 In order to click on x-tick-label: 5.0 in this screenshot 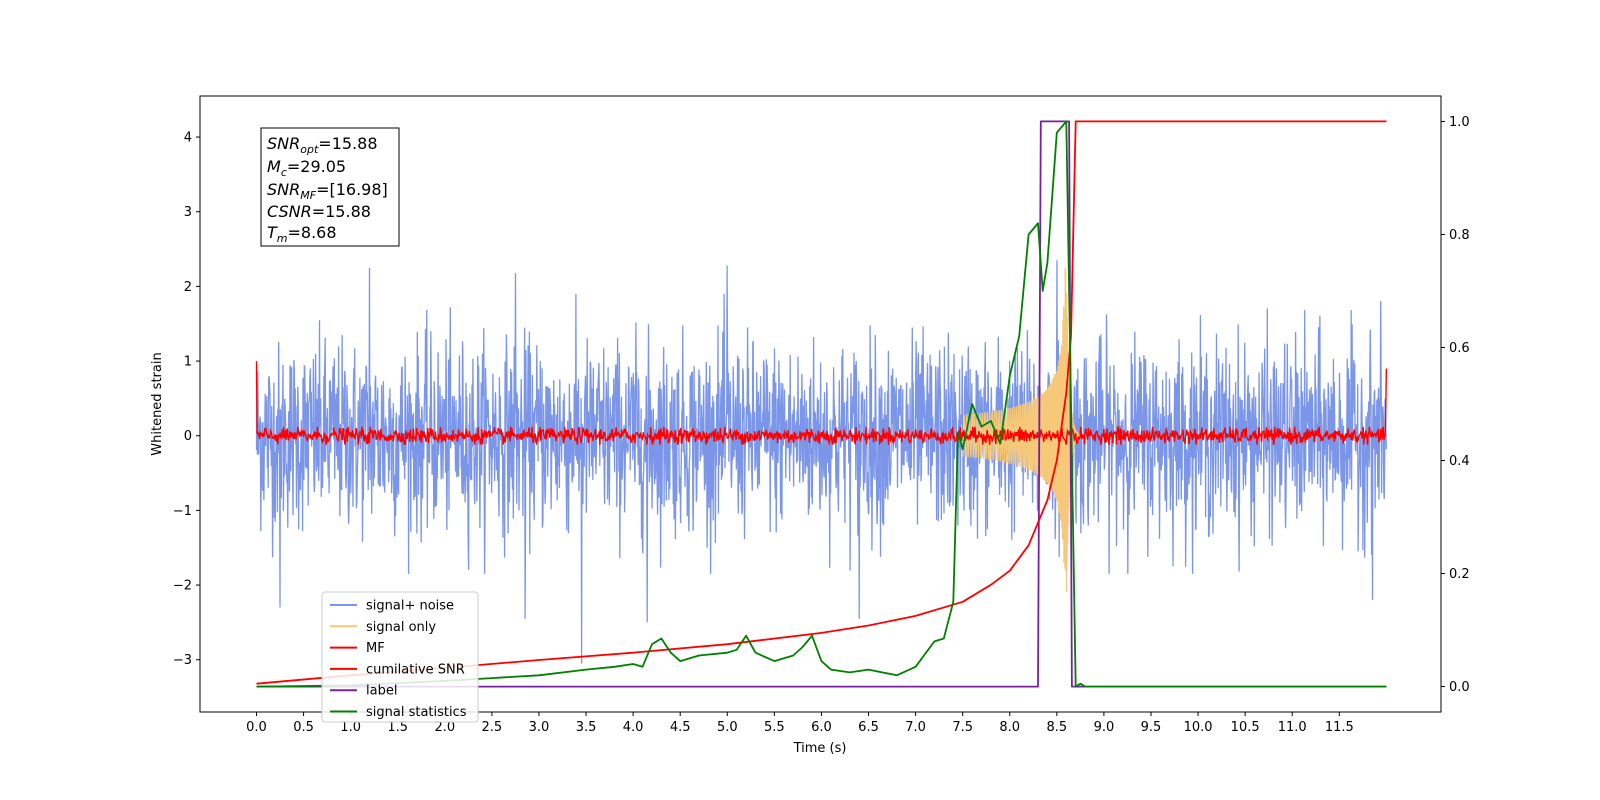, I will do `click(727, 727)`.